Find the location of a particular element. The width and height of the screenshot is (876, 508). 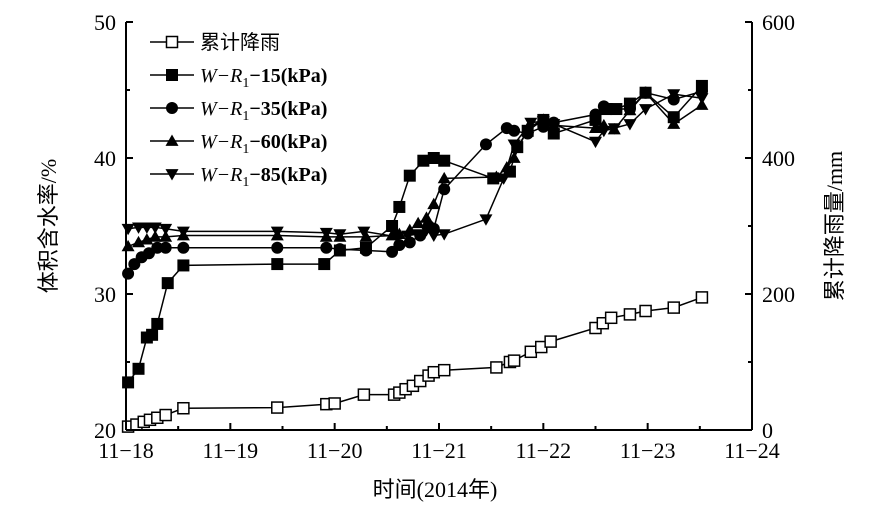

legend-label: W−R1−35(kPa) is located at coordinates (263, 111).